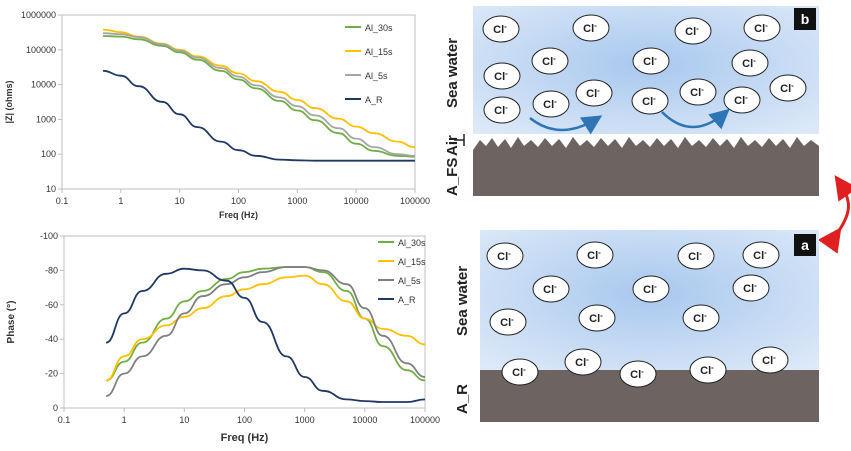 The image size is (851, 451). Describe the element at coordinates (452, 145) in the screenshot. I see `panel-b-air-label: Air` at that location.